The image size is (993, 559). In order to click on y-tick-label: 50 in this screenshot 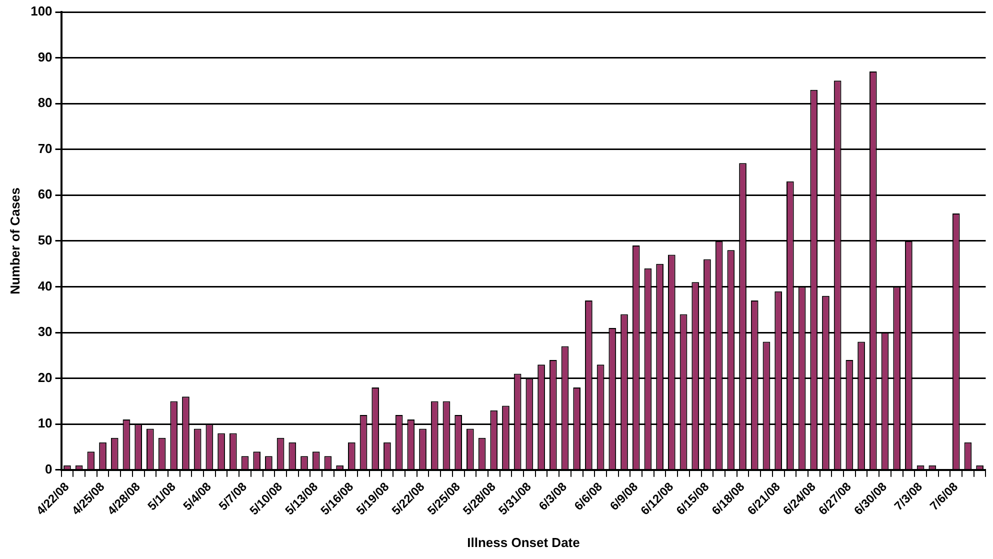, I will do `click(45, 240)`.